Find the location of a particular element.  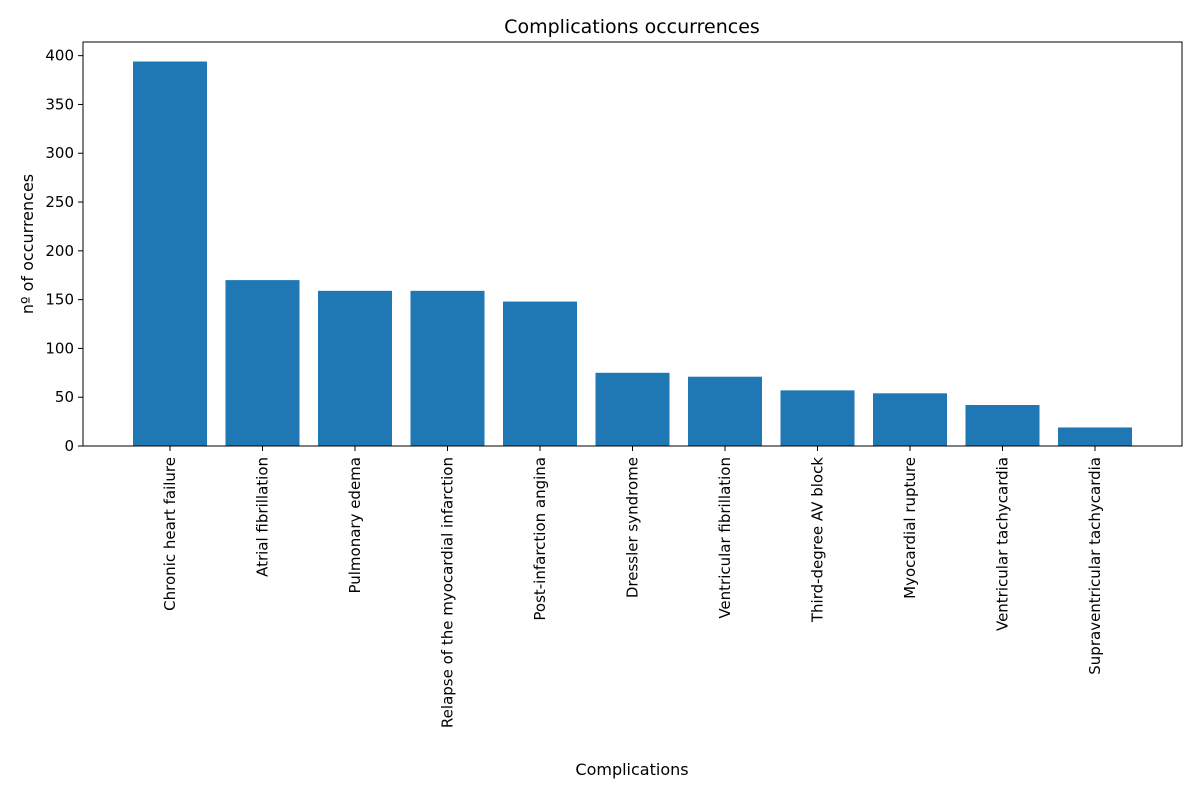

y-axis-label: nº of occurrences is located at coordinates (27, 244).